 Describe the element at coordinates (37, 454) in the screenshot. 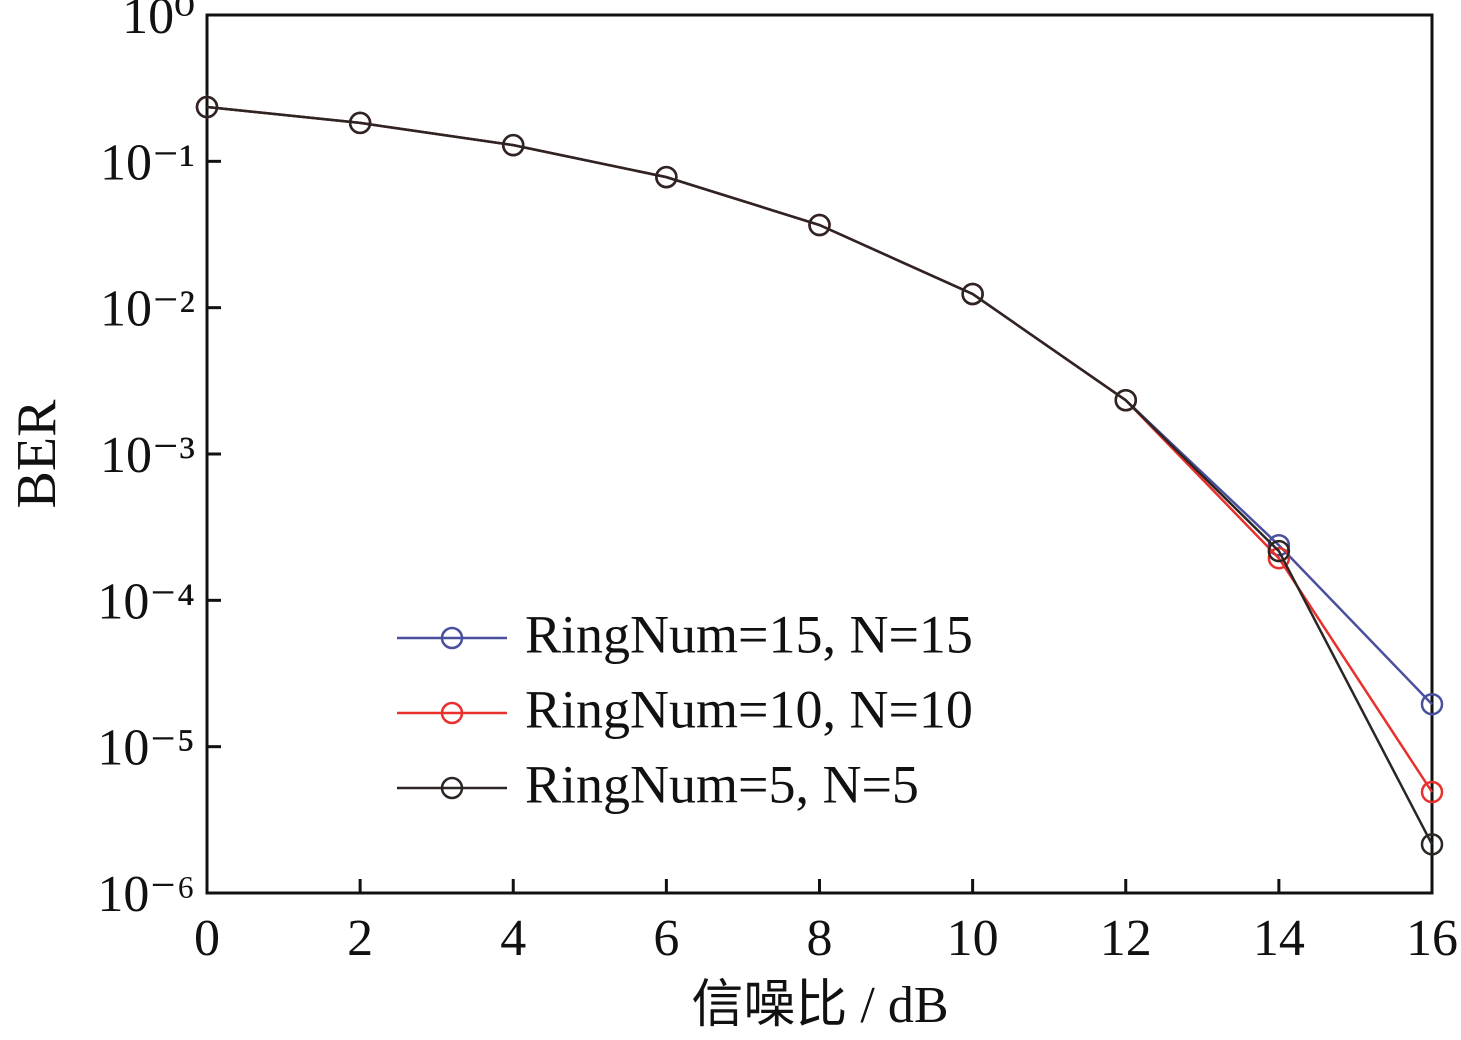

I see `y-axis-label: BER` at that location.